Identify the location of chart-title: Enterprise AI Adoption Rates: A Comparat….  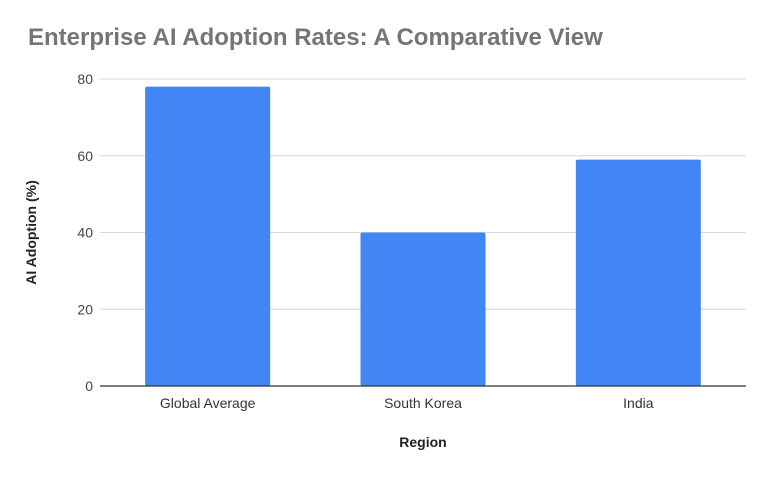
(315, 37).